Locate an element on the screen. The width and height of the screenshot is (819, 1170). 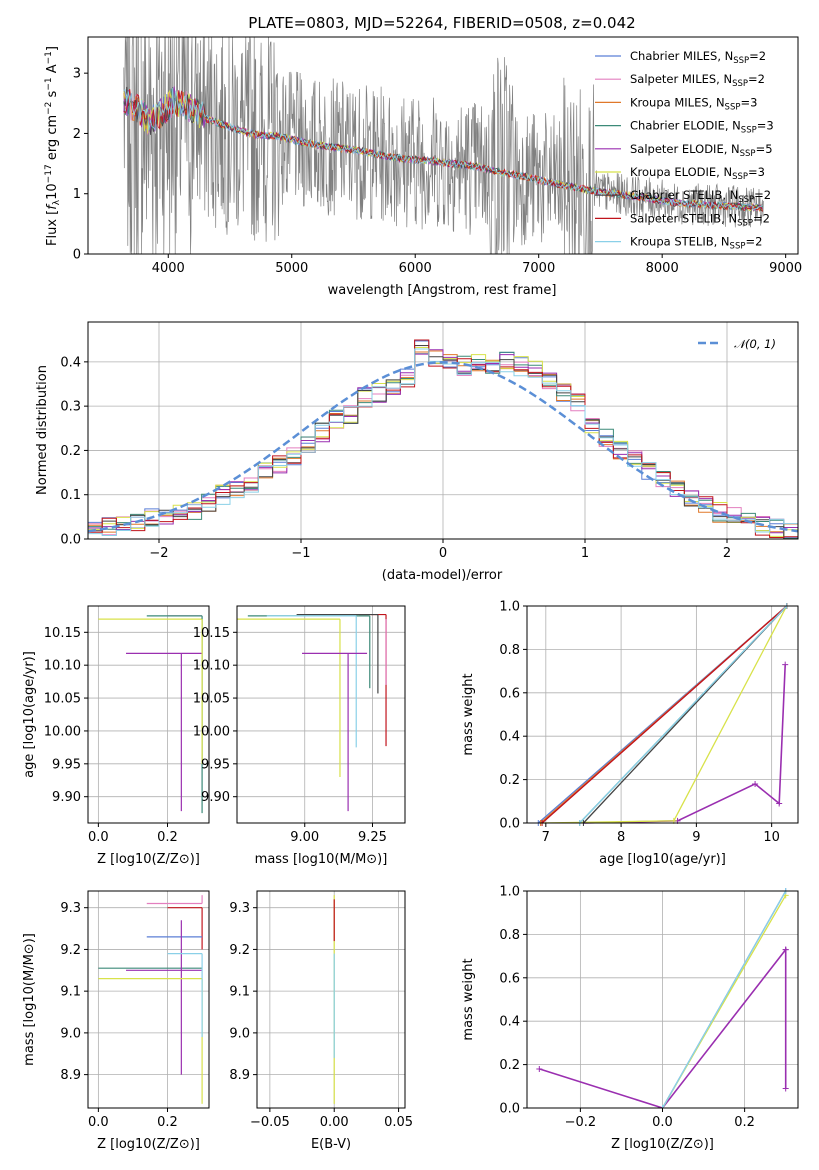
mass-z-y-tick-label: 9.0 is located at coordinates (70, 1033).